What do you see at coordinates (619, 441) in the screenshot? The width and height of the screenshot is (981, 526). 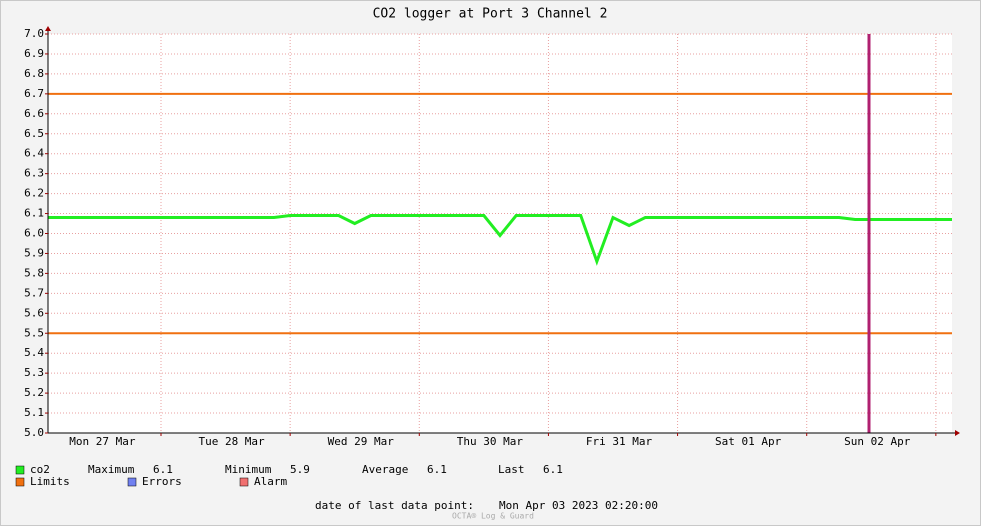 I see `x-tick-label: Fri 31 Mar` at bounding box center [619, 441].